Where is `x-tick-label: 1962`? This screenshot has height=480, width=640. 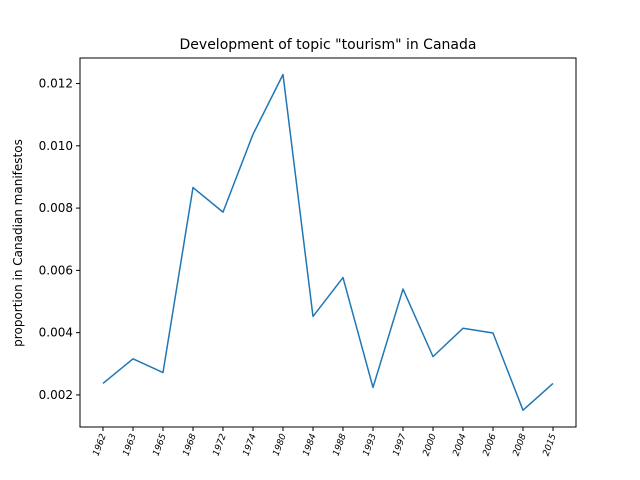 x-tick-label: 1962 is located at coordinates (100, 444).